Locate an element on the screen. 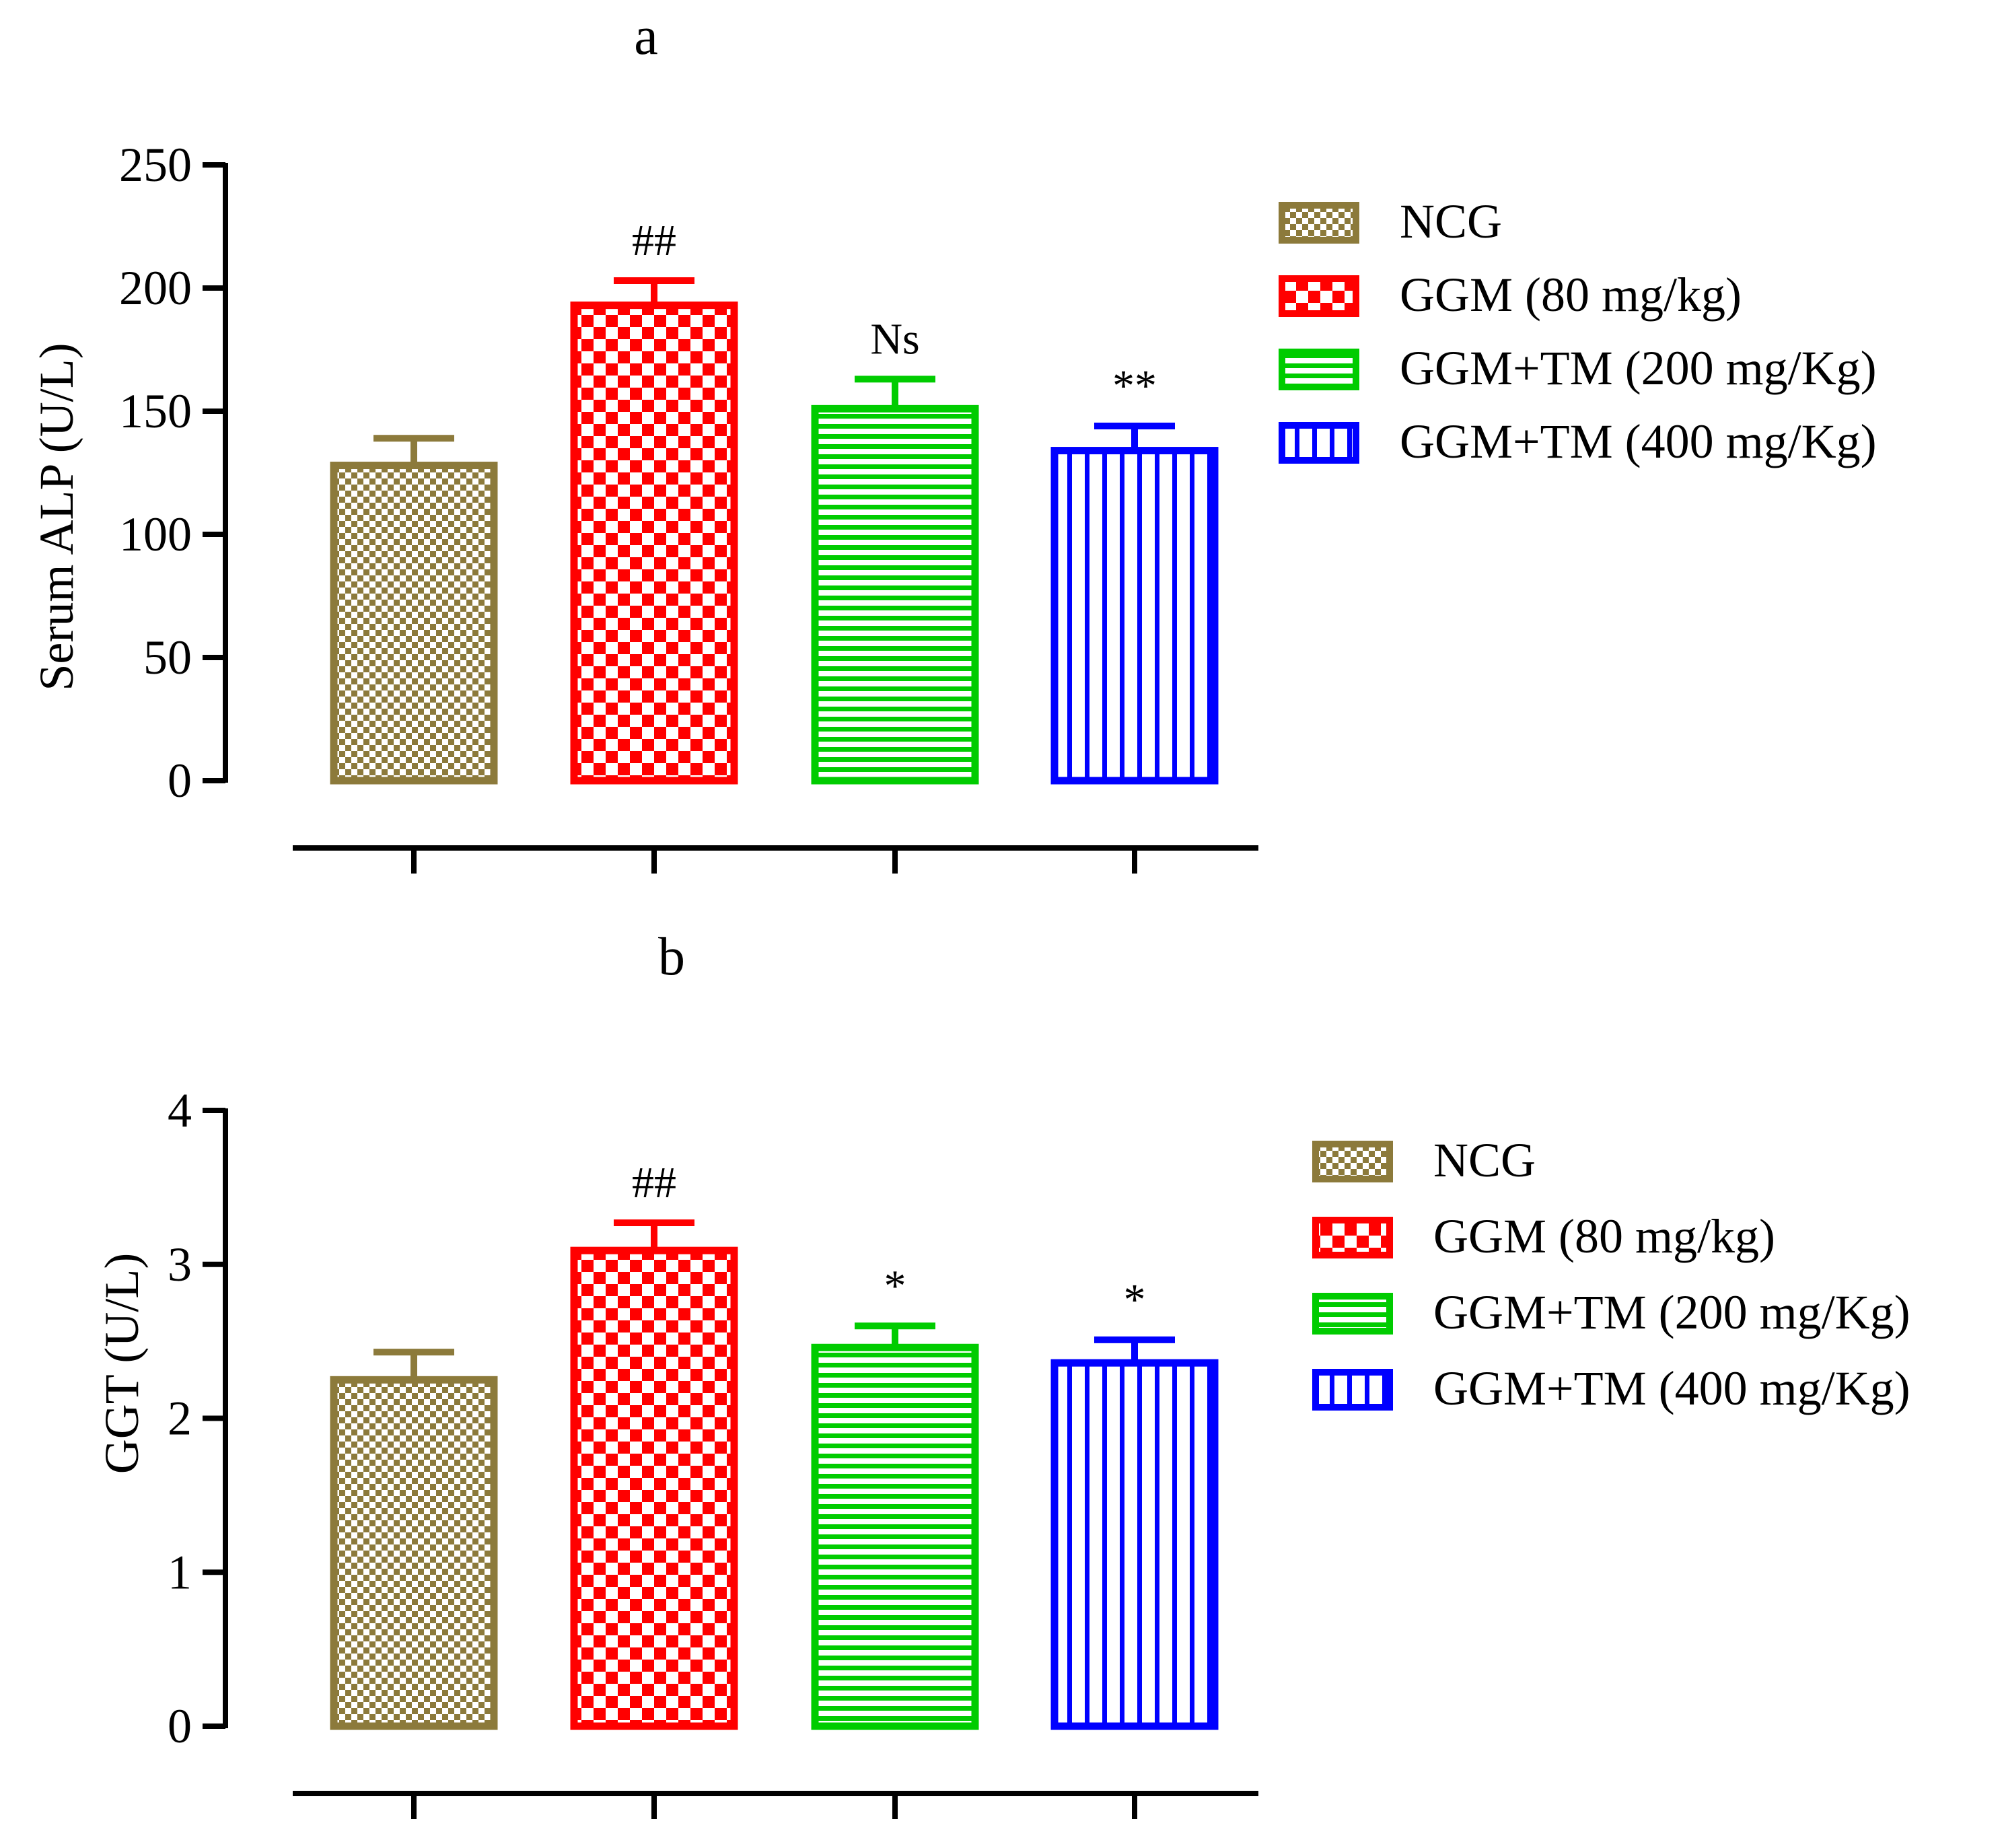 This screenshot has width=2002, height=1848. y-axis: 0 50 100 150 200 250 is located at coordinates (173, 473).